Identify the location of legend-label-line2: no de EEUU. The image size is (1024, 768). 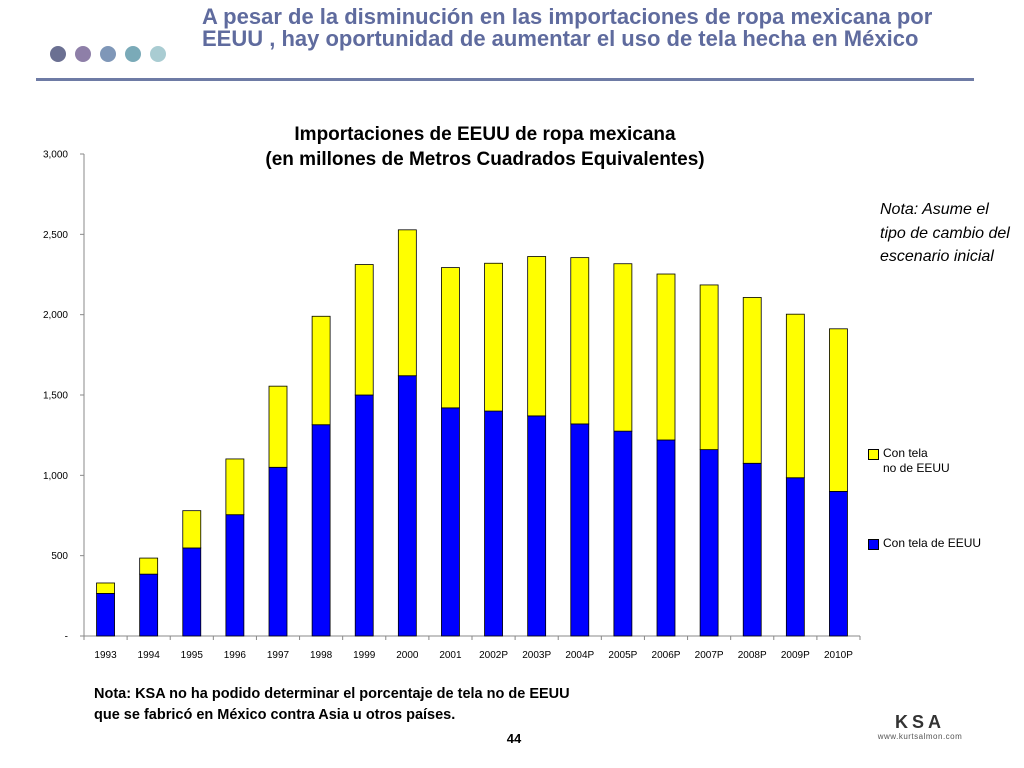
(916, 468).